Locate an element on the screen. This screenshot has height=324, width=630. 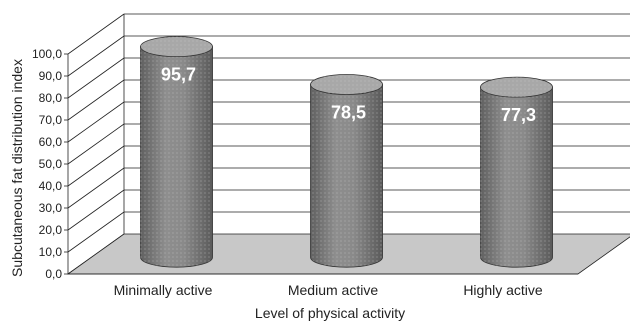
y-tick-label: 70,0 is located at coordinates (51, 120).